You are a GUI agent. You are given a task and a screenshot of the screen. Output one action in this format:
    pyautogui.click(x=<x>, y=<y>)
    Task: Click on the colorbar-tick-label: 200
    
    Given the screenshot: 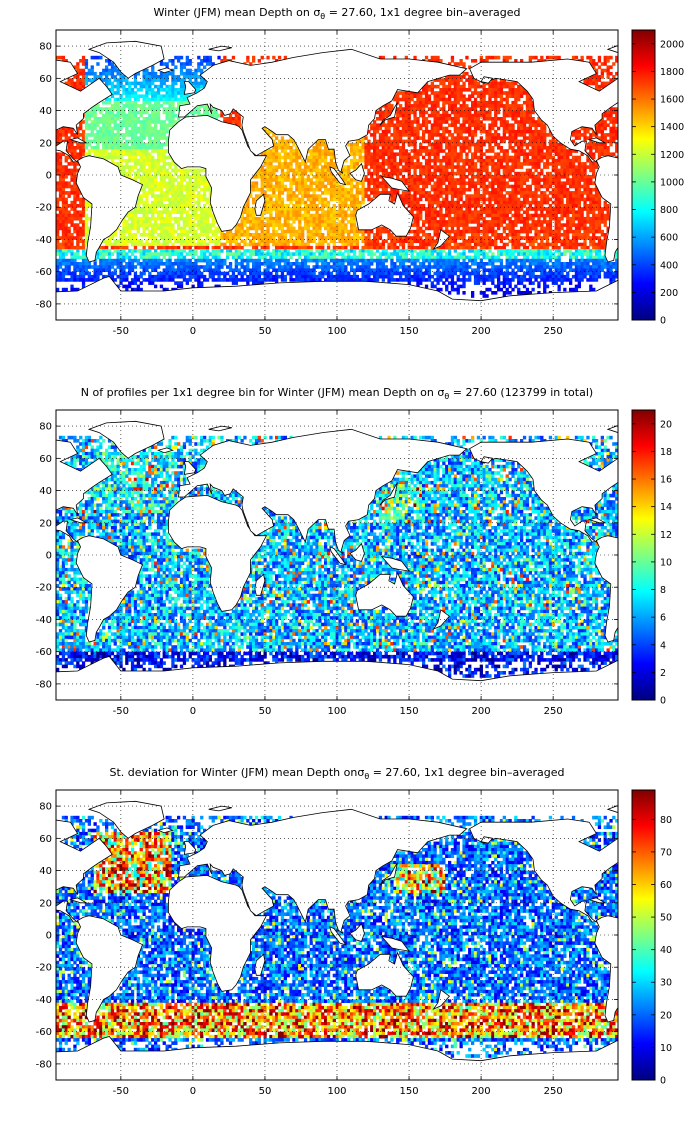 What is the action you would take?
    pyautogui.click(x=669, y=293)
    